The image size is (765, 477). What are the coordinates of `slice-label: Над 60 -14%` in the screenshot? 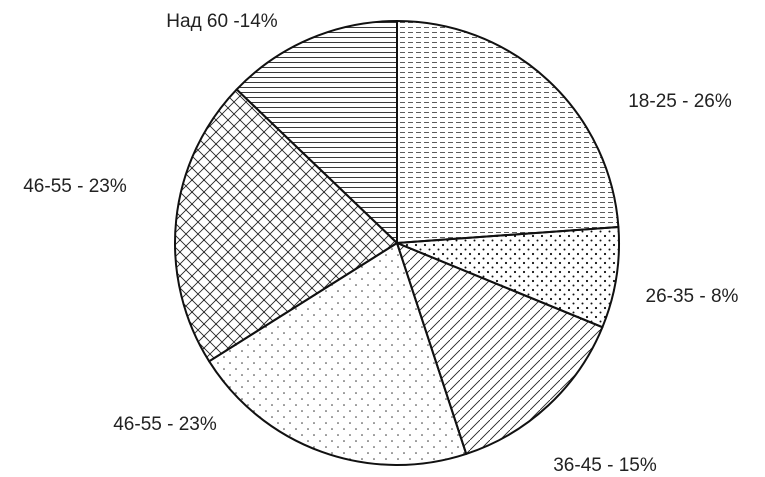 It's located at (222, 21).